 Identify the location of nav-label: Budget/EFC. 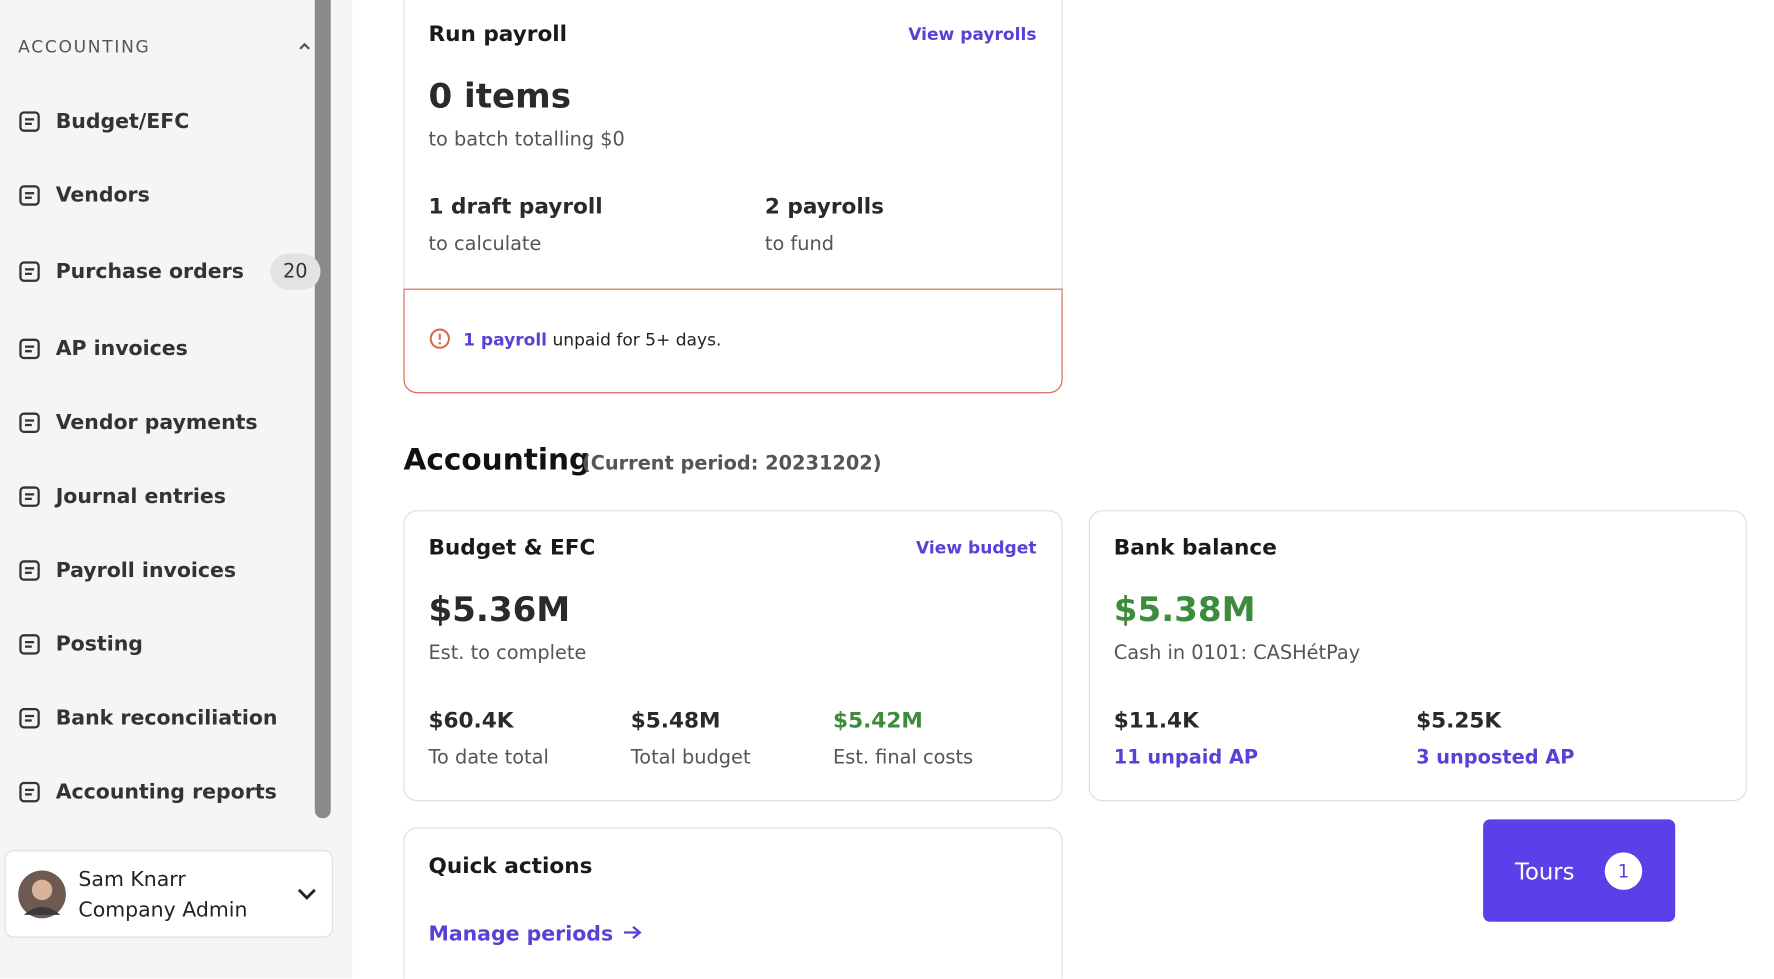
(122, 121).